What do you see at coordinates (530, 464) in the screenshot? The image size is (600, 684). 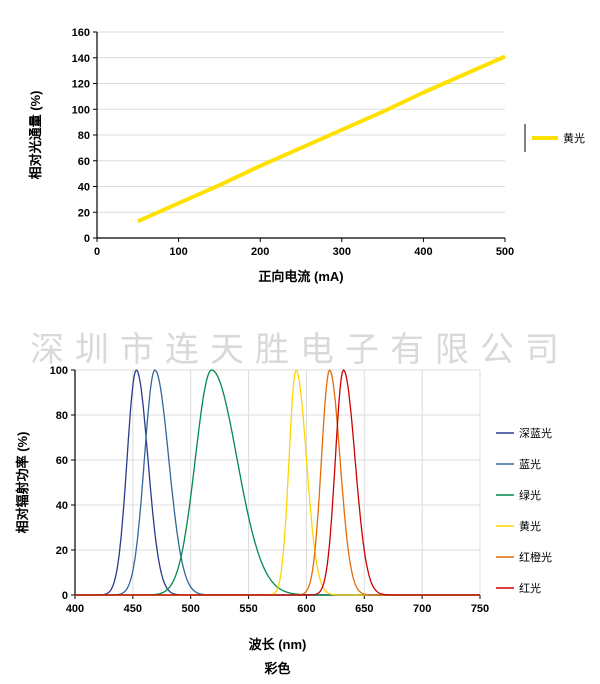 I see `legend-label: 蓝光` at bounding box center [530, 464].